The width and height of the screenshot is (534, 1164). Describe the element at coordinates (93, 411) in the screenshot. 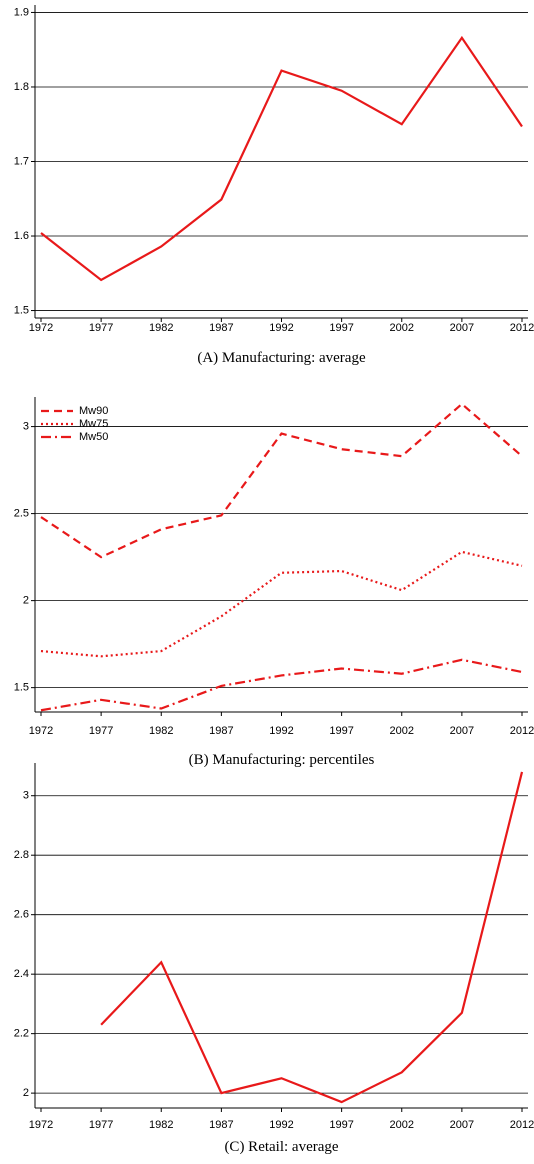

I see `legend-label: Mw90` at that location.